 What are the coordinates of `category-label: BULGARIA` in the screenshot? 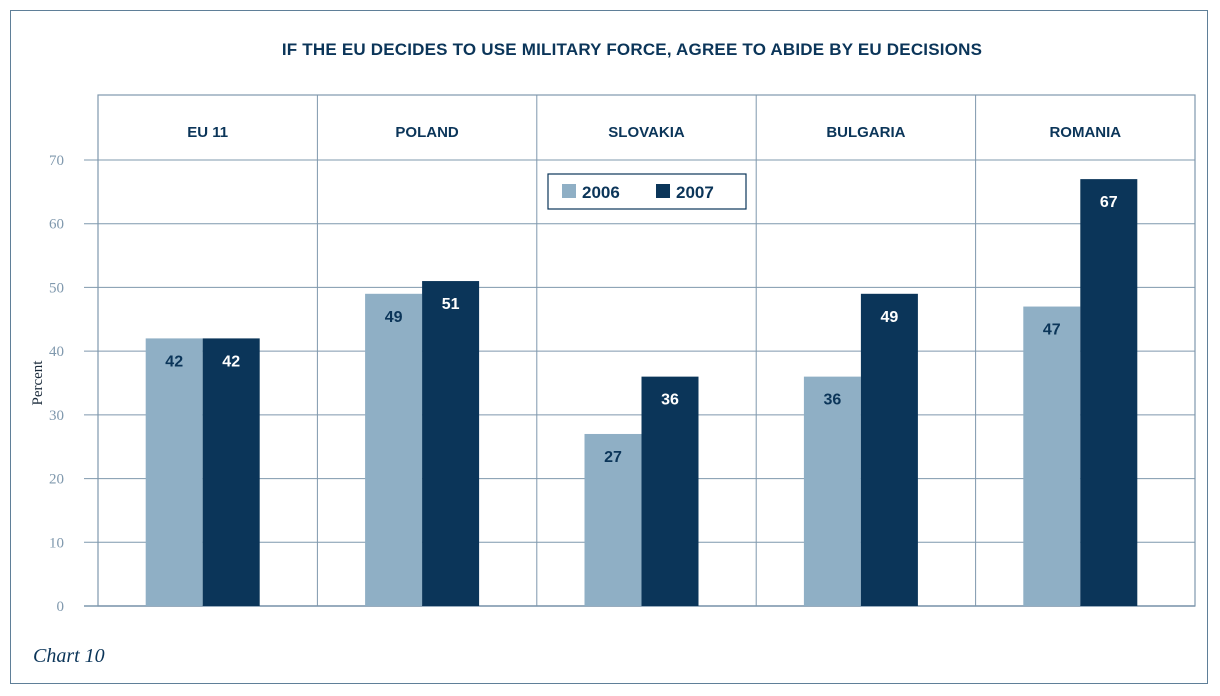 It's located at (865, 132).